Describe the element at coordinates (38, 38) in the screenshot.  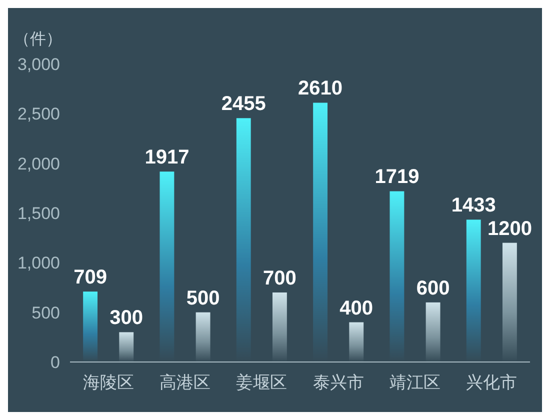
I see `y-axis-title: （件）` at that location.